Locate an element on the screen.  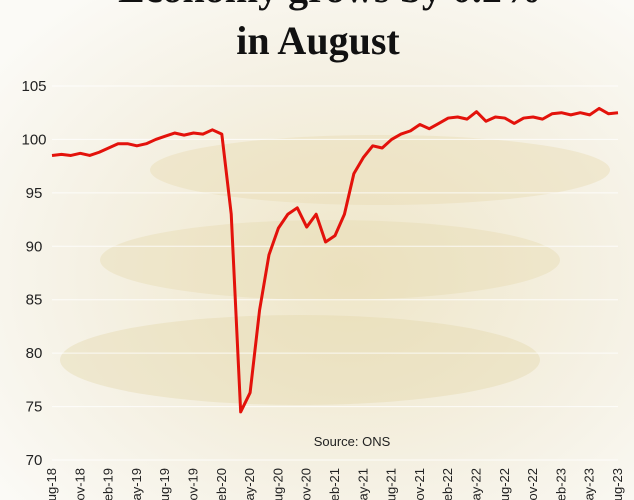
y-tick-label: 85 is located at coordinates (34, 300).